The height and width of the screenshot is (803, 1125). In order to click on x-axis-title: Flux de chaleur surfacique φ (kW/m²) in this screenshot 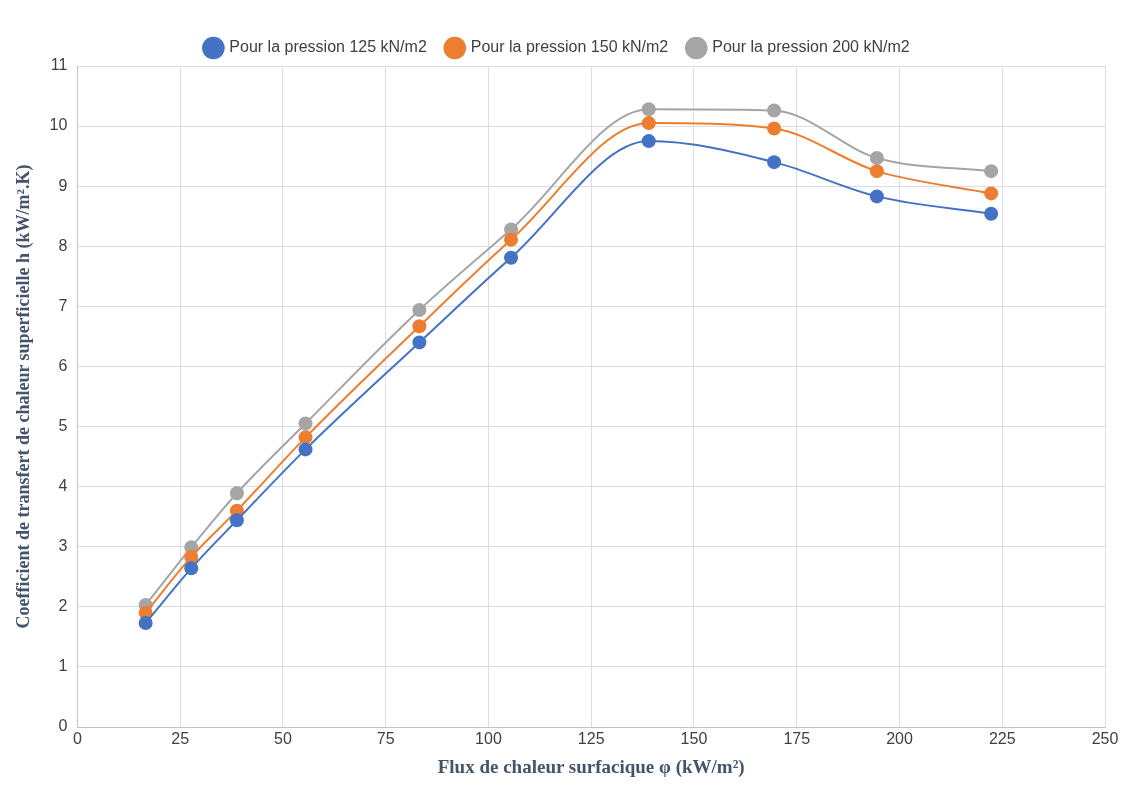, I will do `click(591, 766)`.